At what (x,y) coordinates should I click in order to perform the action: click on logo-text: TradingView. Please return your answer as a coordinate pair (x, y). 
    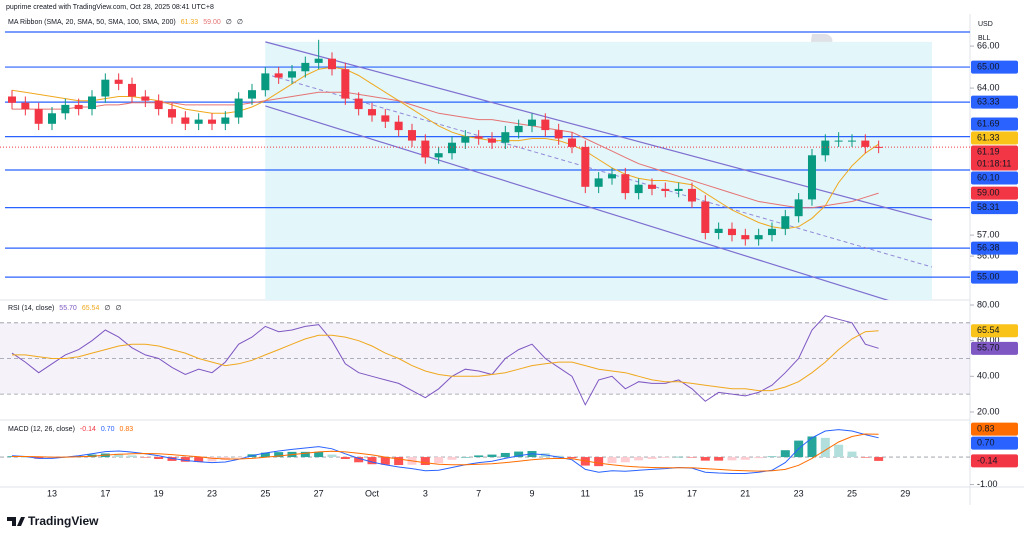
    Looking at the image, I should click on (63, 521).